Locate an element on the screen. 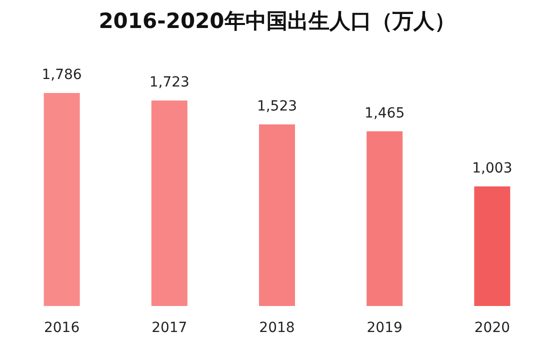 This screenshot has height=350, width=554. x-tick-label: 2017 is located at coordinates (170, 328).